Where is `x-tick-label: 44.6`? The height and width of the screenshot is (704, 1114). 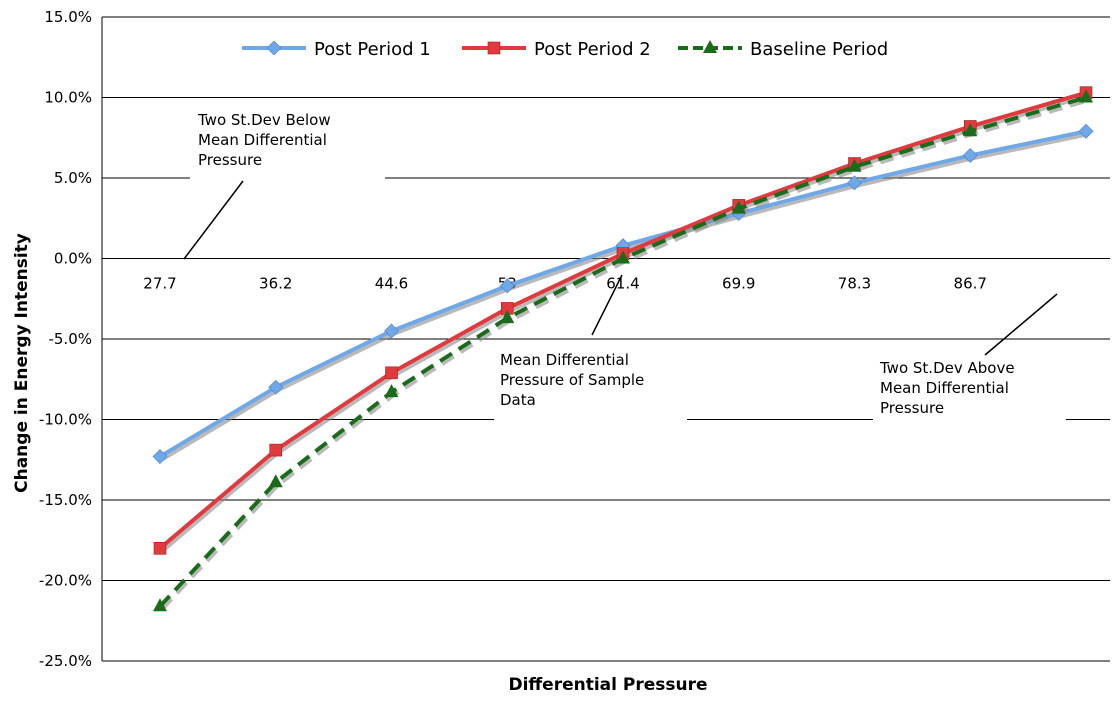
x-tick-label: 44.6 is located at coordinates (391, 284).